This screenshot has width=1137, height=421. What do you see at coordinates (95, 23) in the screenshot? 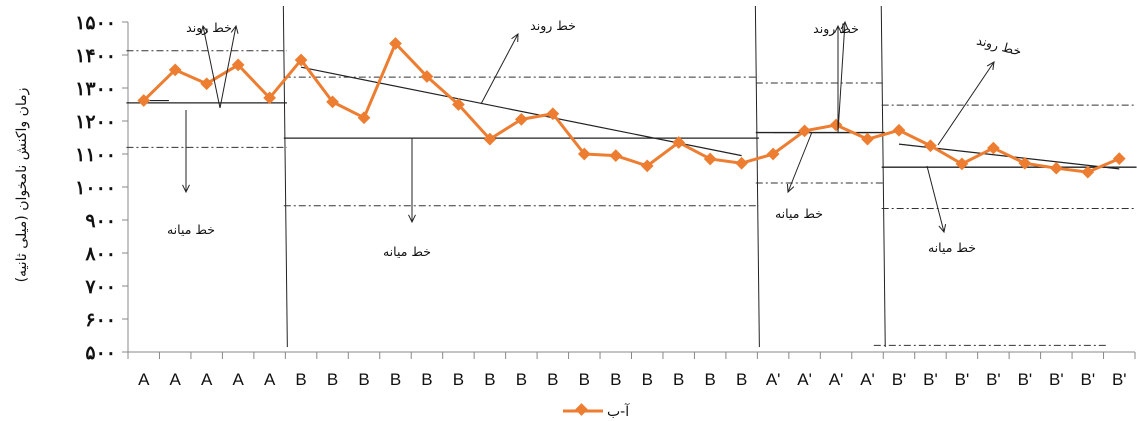
I see `y-tick-label: ۱۵۰۰` at bounding box center [95, 23].